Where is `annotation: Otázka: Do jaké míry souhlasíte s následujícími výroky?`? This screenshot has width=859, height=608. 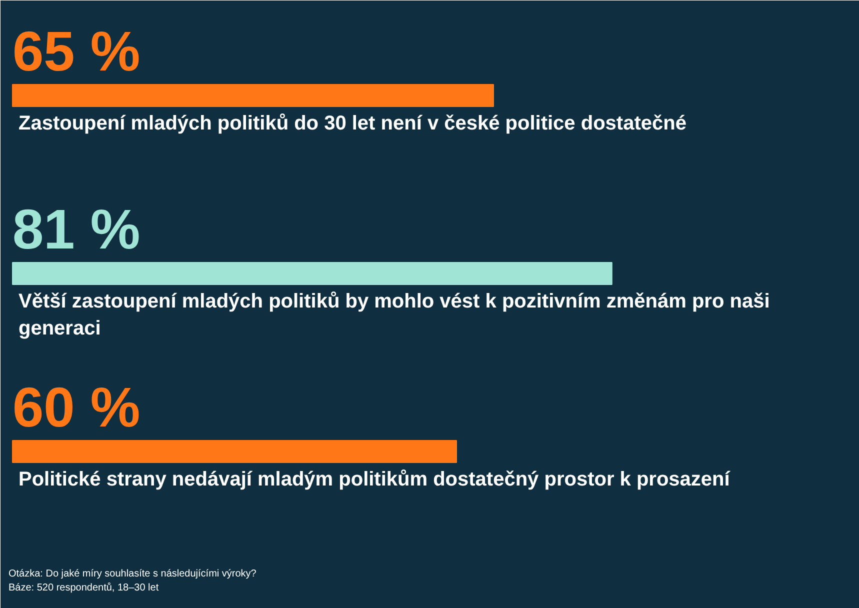 annotation: Otázka: Do jaké míry souhlasíte s následujícími výroky? is located at coordinates (132, 574).